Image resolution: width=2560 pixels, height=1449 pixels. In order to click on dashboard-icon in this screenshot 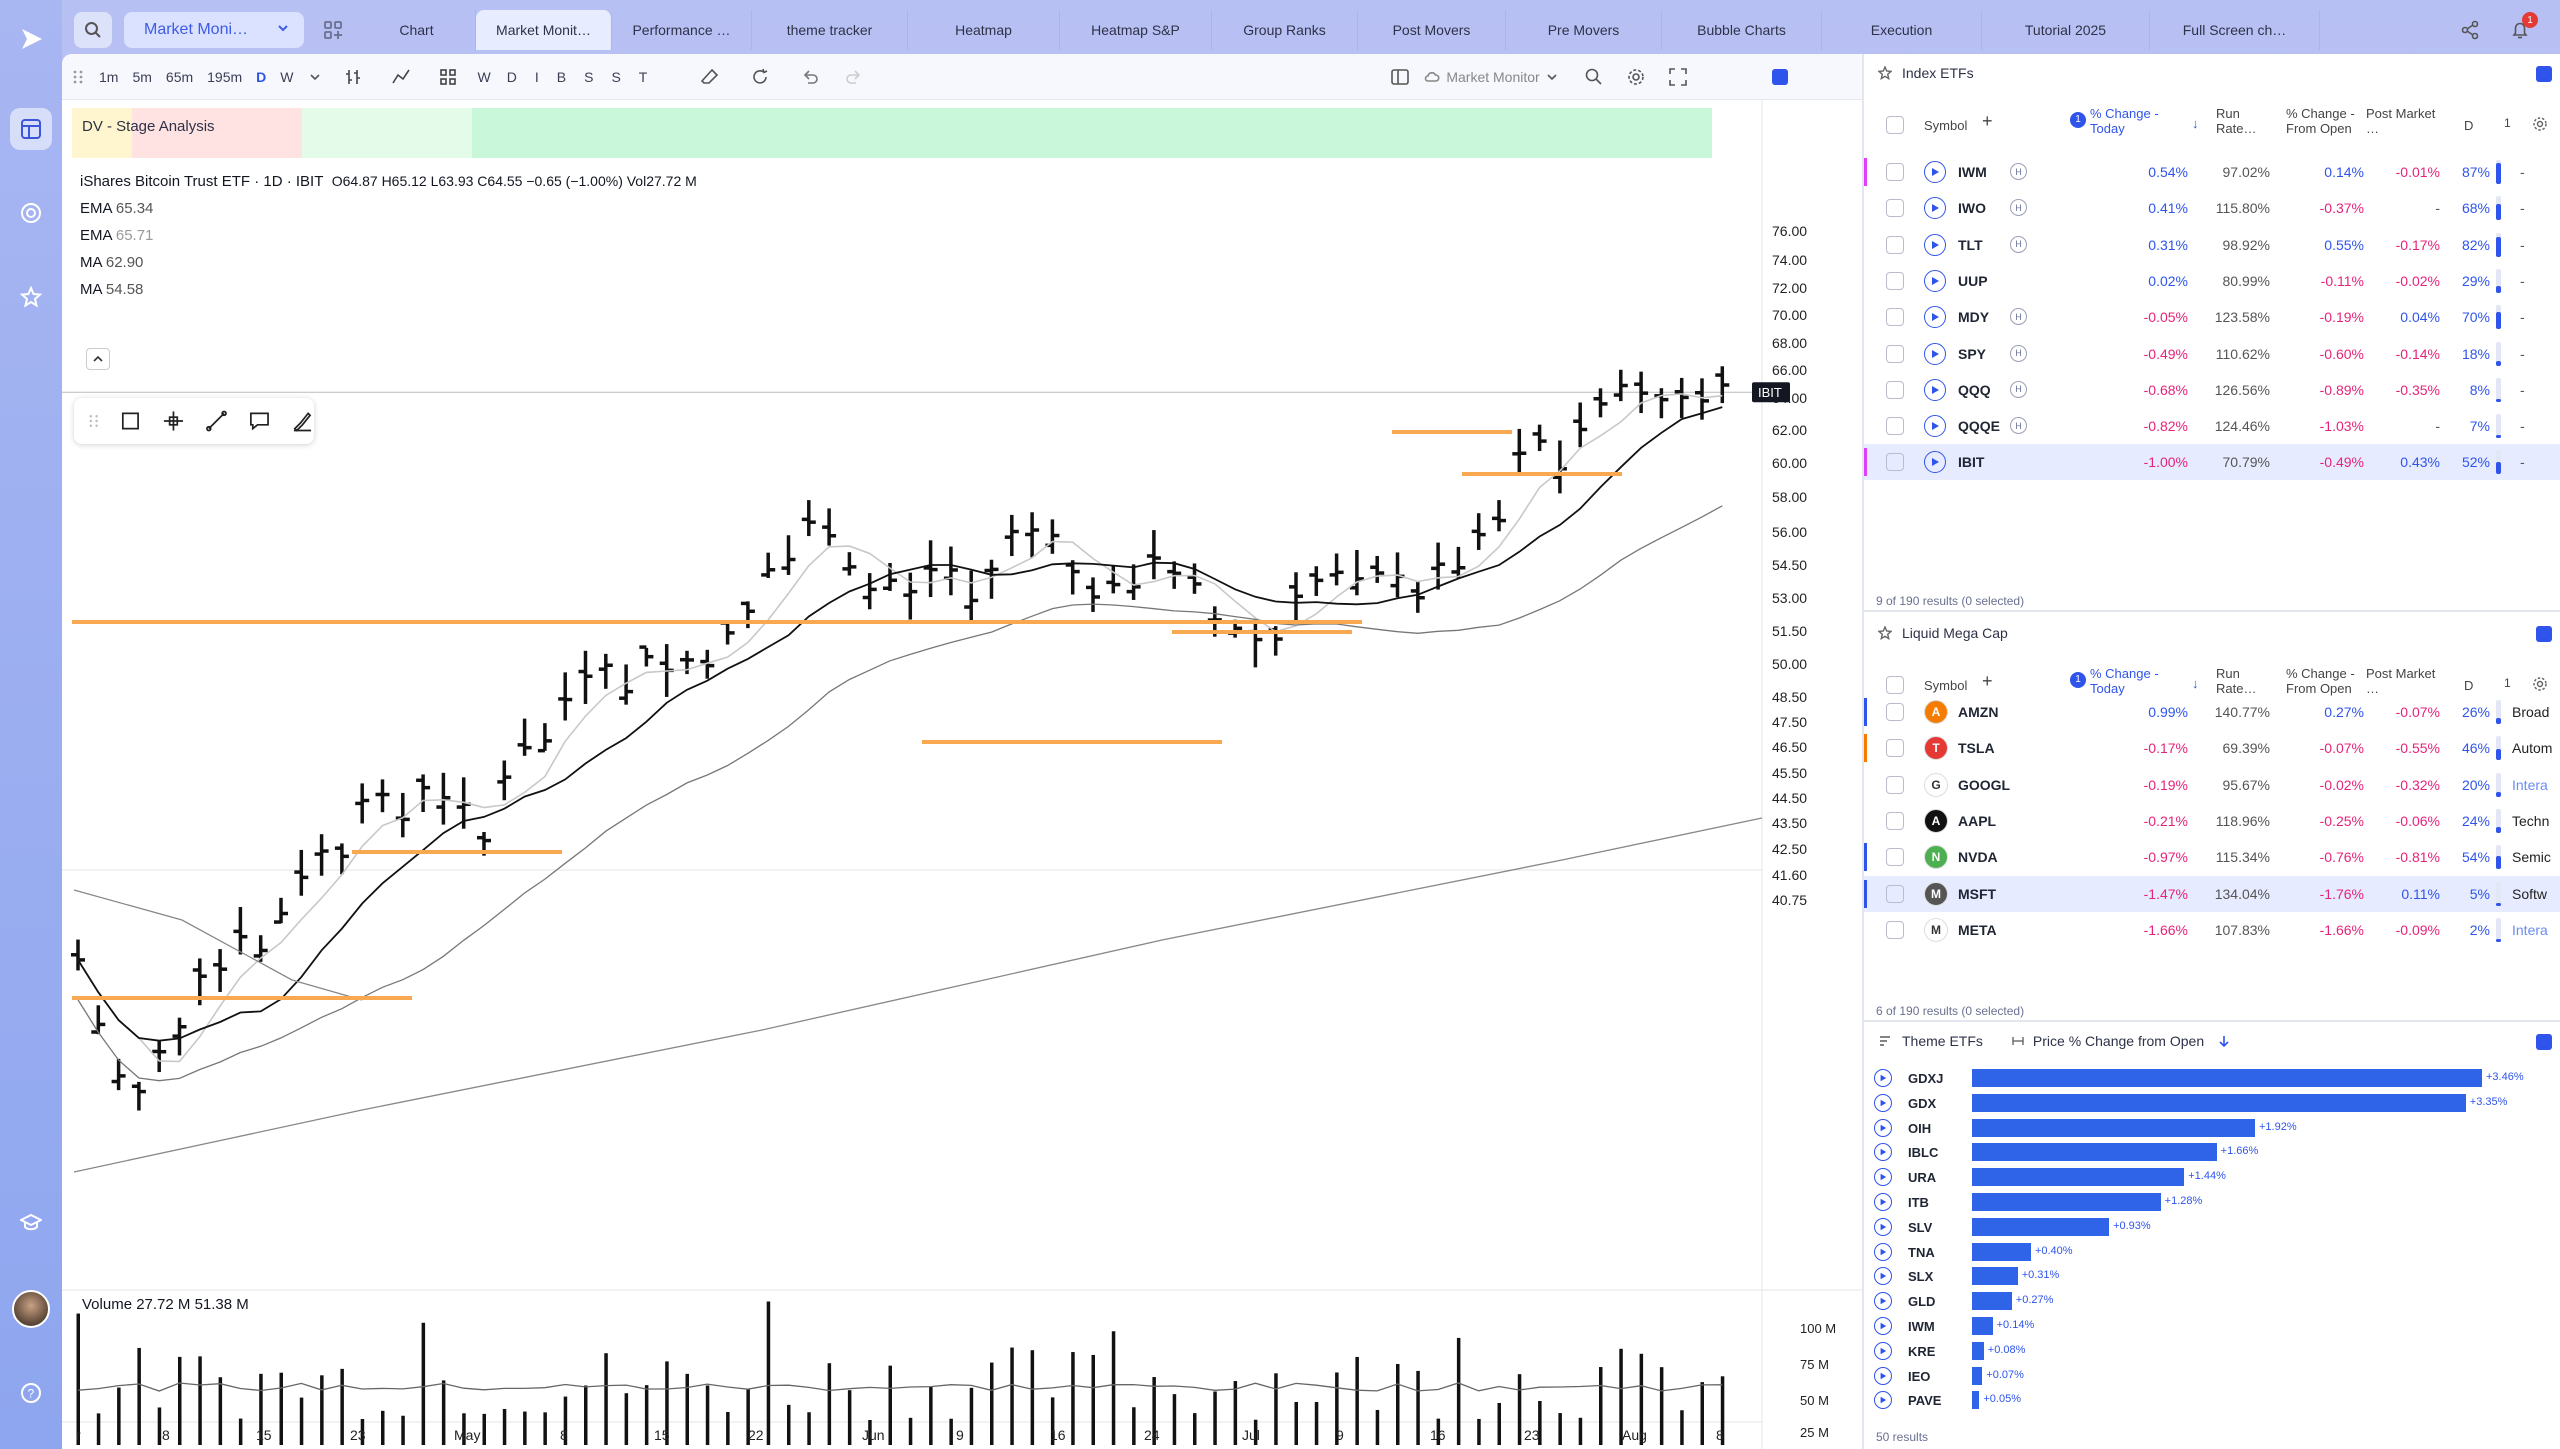, I will do `click(31, 129)`.